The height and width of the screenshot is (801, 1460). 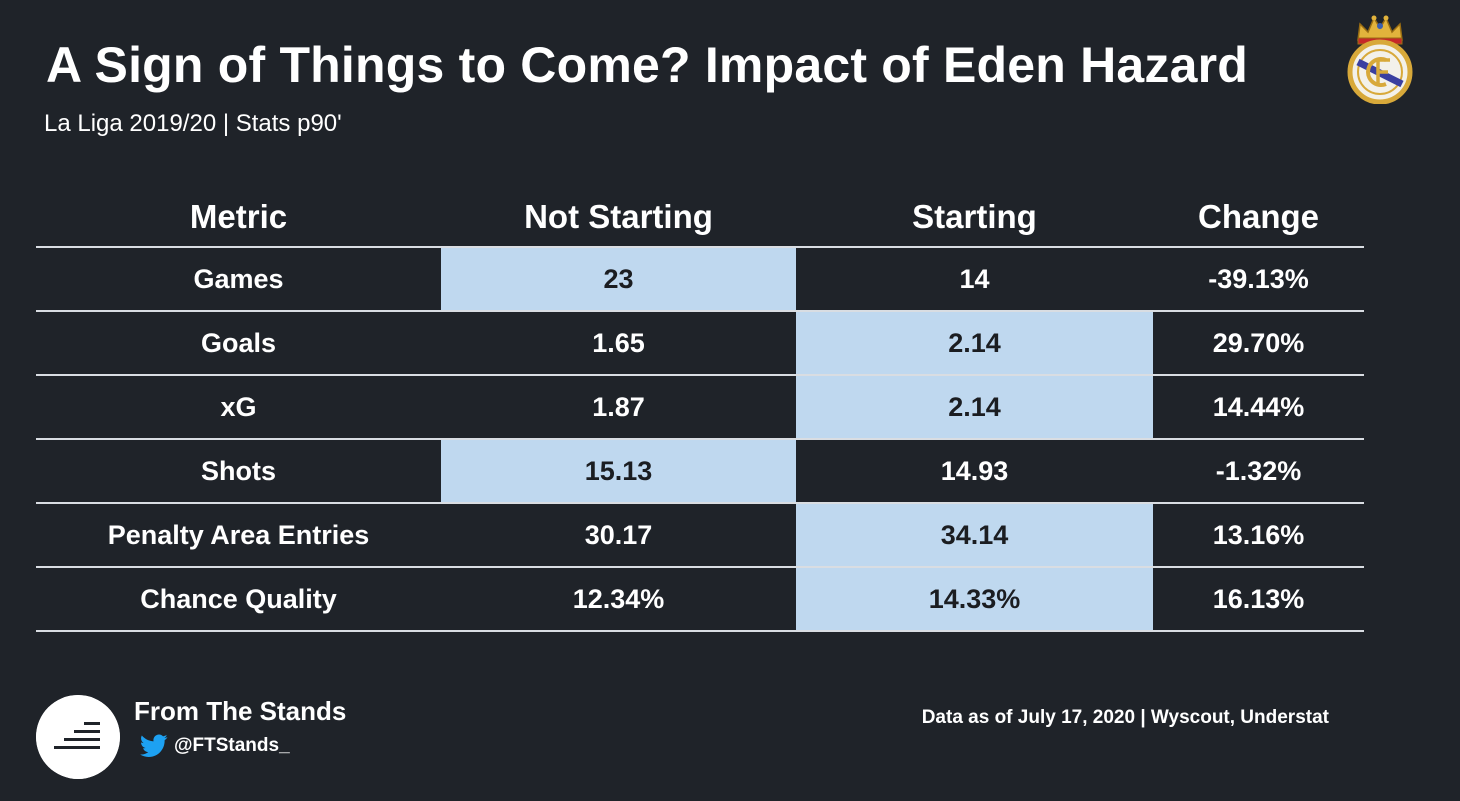 I want to click on not-starting-value: 23, so click(x=618, y=279).